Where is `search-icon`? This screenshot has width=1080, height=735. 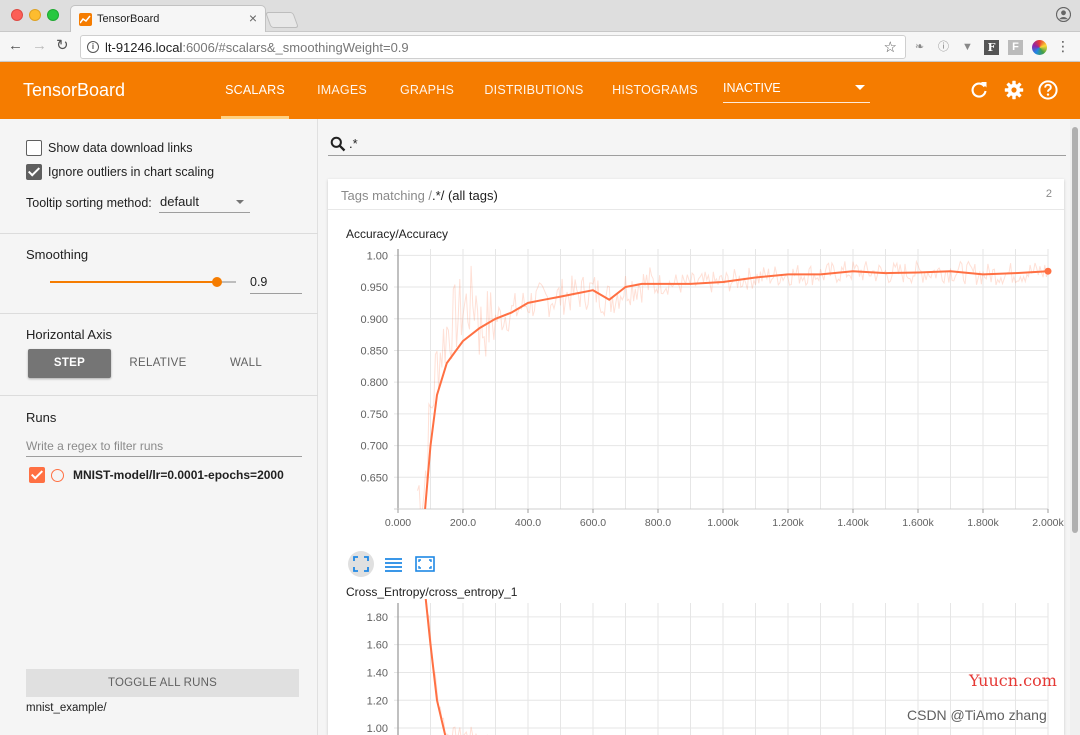 search-icon is located at coordinates (338, 144).